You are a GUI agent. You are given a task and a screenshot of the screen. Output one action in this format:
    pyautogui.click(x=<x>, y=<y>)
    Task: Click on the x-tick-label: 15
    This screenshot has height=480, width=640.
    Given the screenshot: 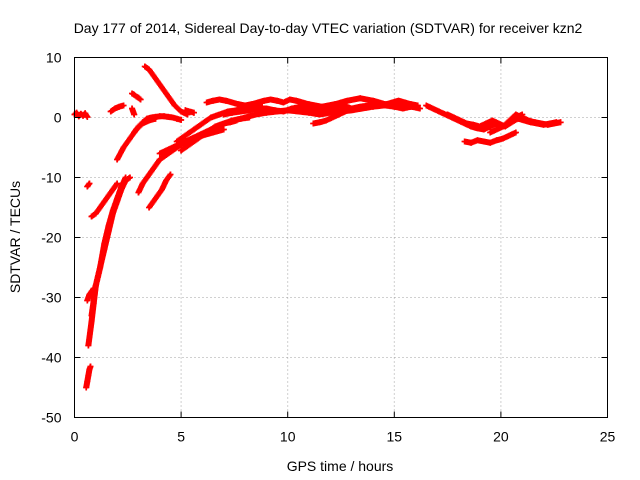 What is the action you would take?
    pyautogui.click(x=395, y=437)
    